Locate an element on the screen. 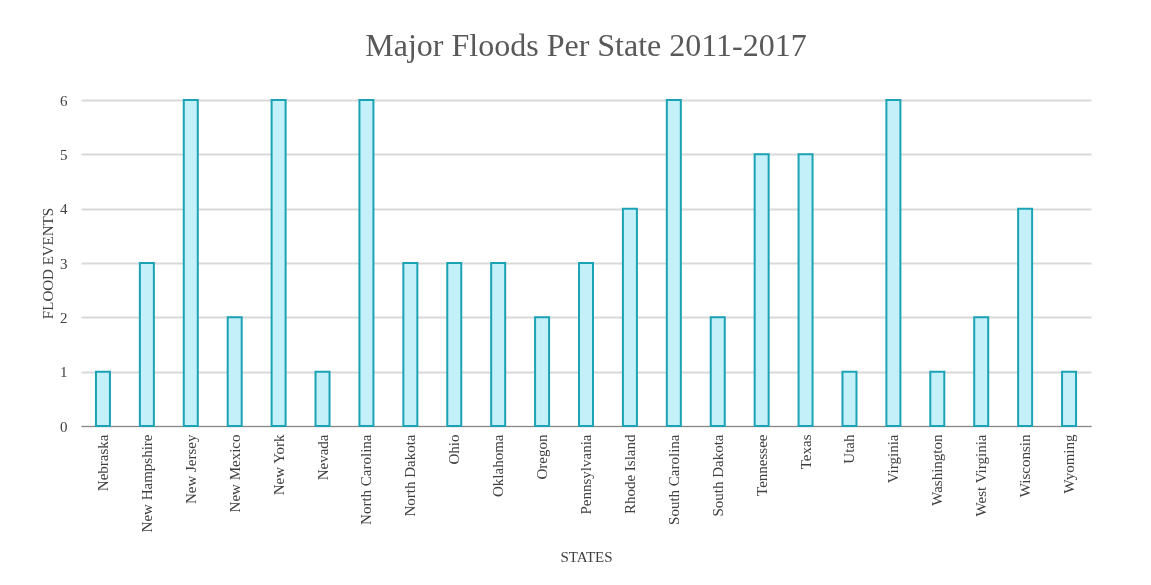 The height and width of the screenshot is (585, 1151). x-tick-label: Nebraska is located at coordinates (102, 463).